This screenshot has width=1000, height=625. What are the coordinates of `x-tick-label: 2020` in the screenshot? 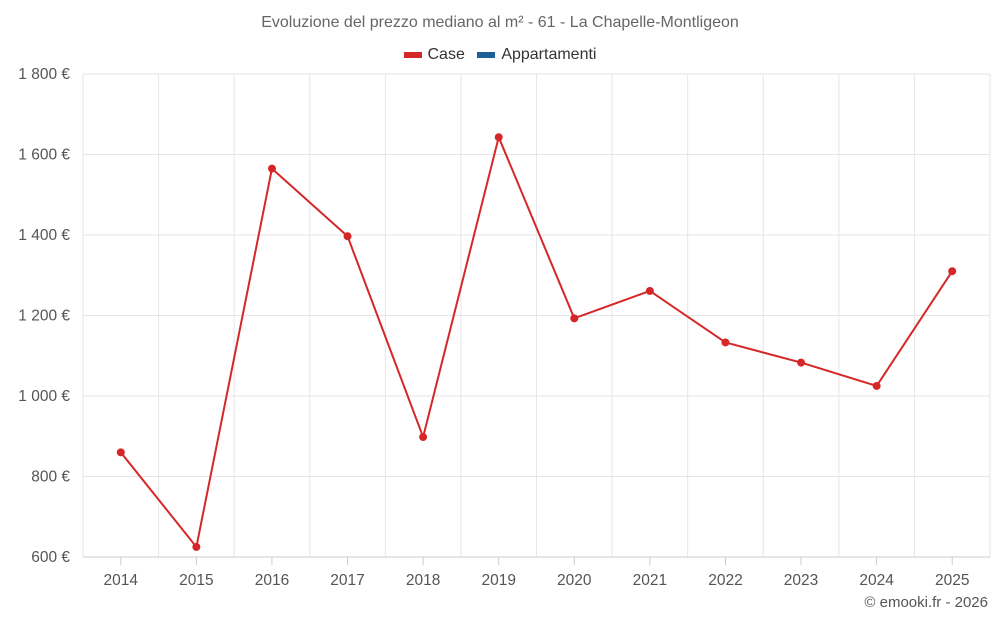 It's located at (574, 580).